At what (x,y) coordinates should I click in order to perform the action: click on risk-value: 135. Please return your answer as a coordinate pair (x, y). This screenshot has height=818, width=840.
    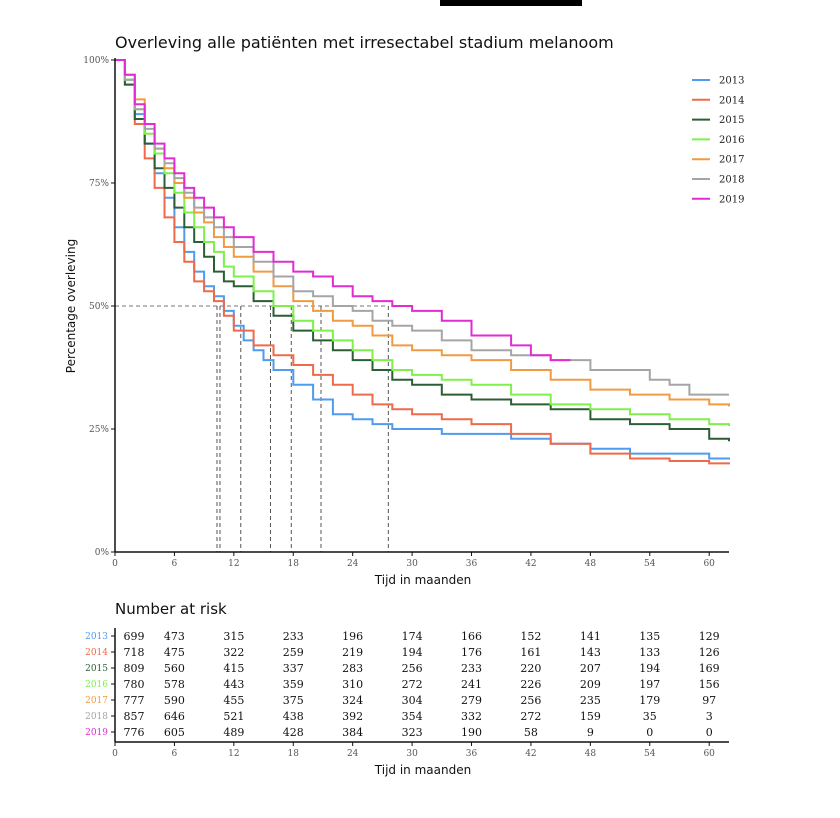
    Looking at the image, I should click on (649, 636).